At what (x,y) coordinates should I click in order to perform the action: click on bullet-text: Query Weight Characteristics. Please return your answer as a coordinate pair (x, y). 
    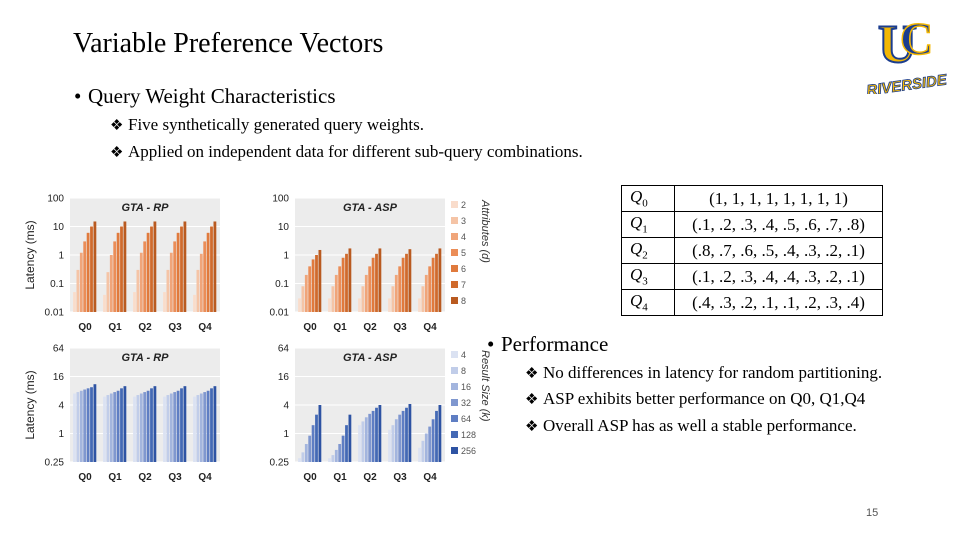
    Looking at the image, I should click on (212, 96).